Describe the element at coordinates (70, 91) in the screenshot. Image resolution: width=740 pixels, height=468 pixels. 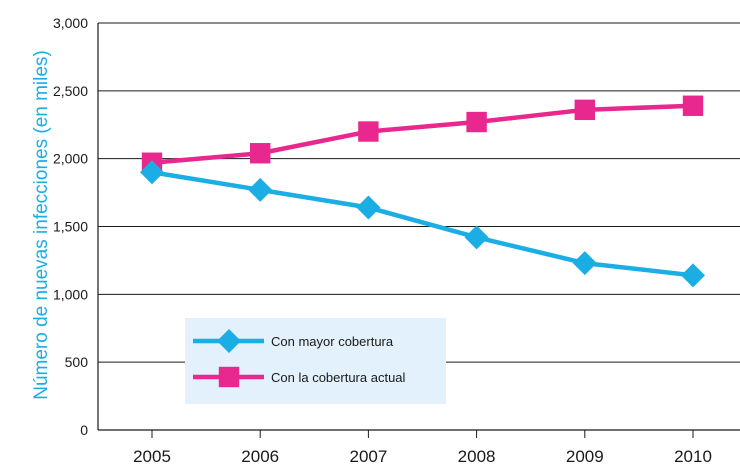
I see `y-tick-label: 2,500` at that location.